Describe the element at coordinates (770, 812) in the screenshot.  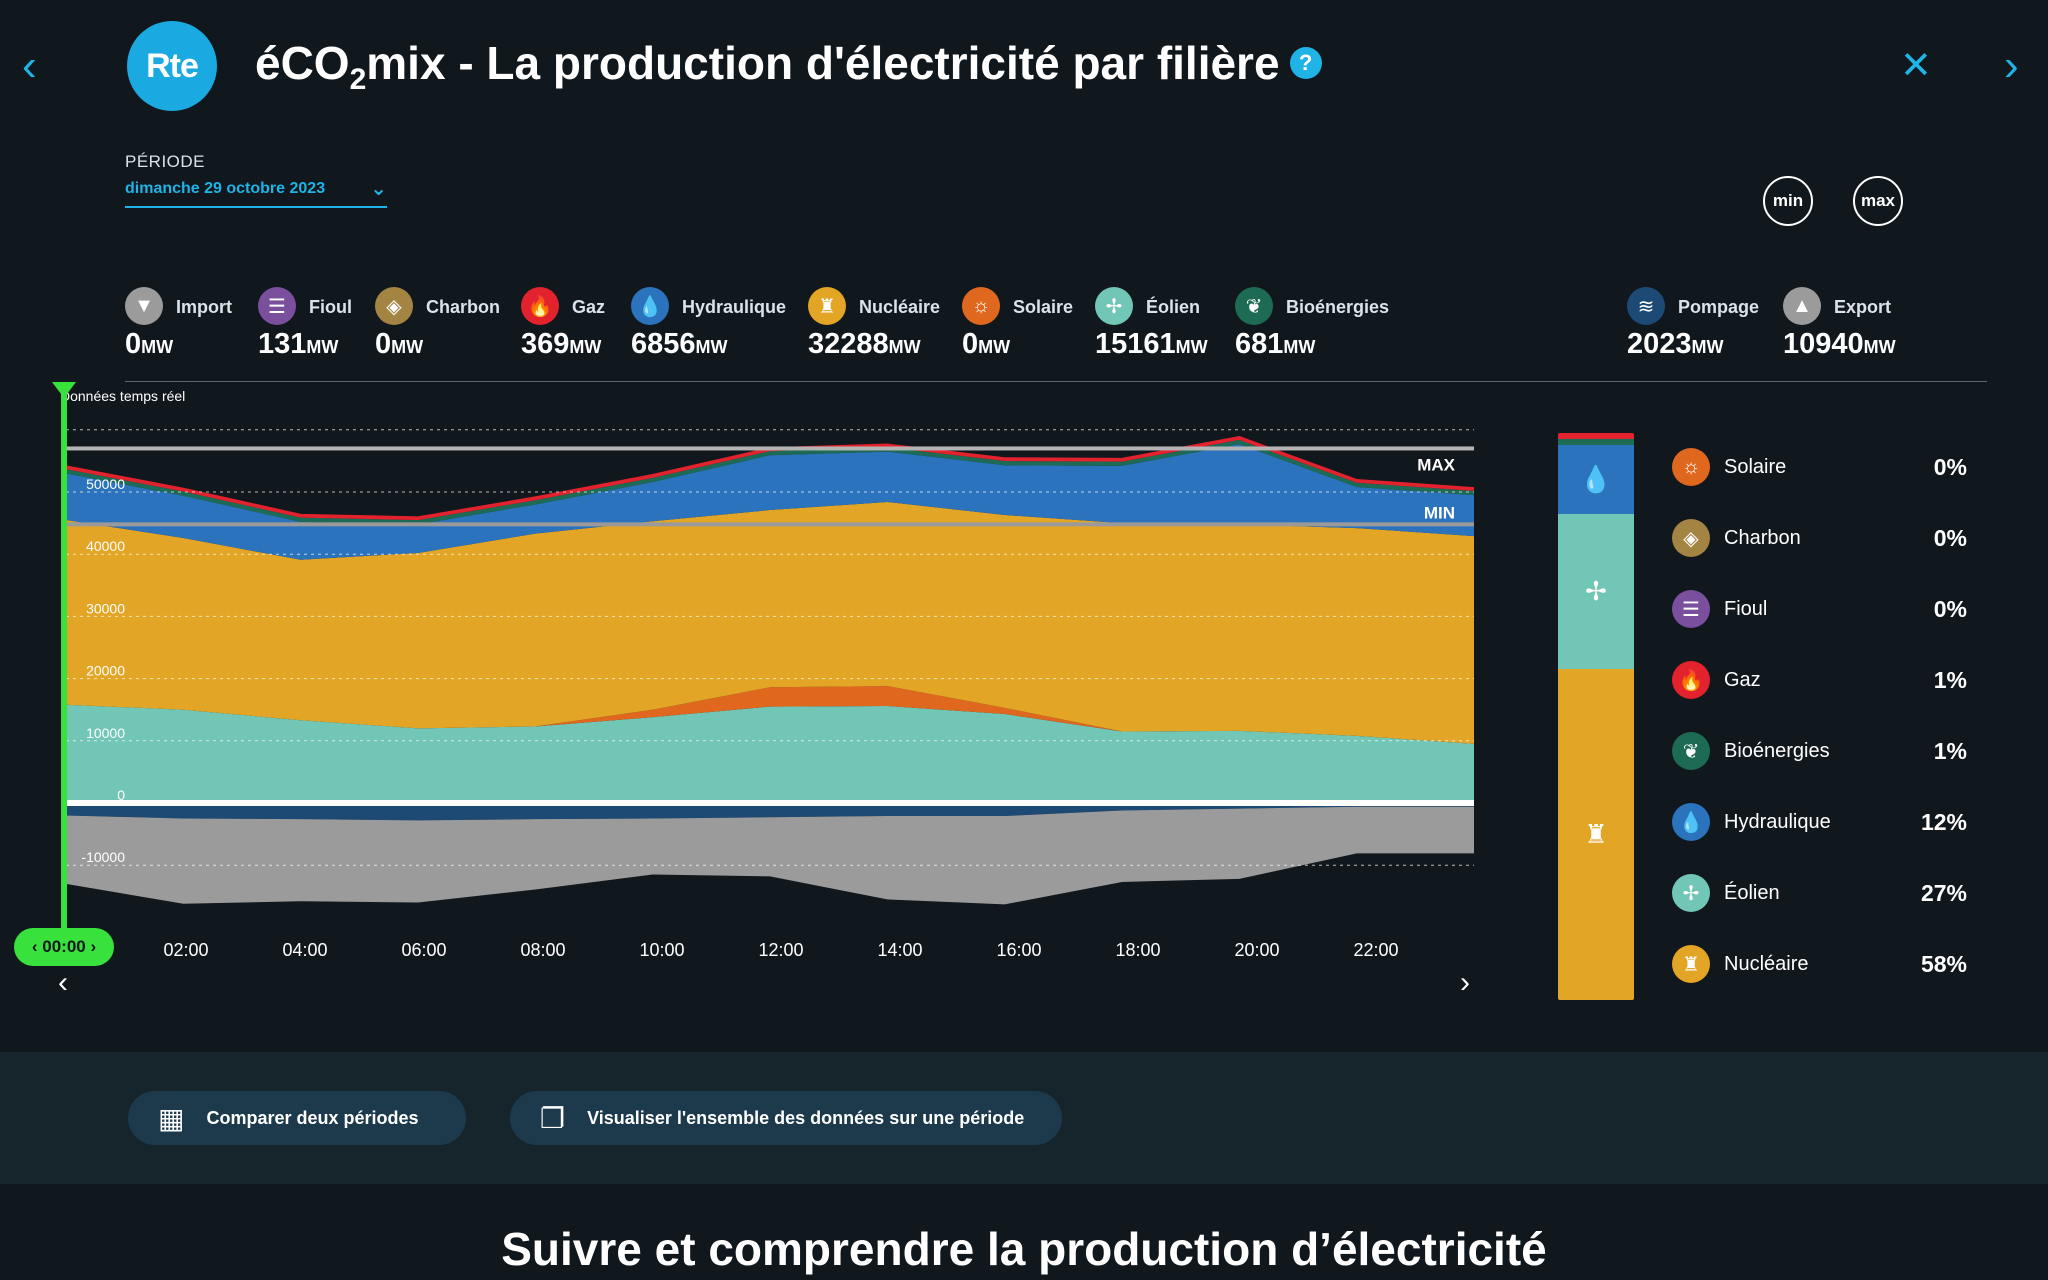
I see `area-pompage` at that location.